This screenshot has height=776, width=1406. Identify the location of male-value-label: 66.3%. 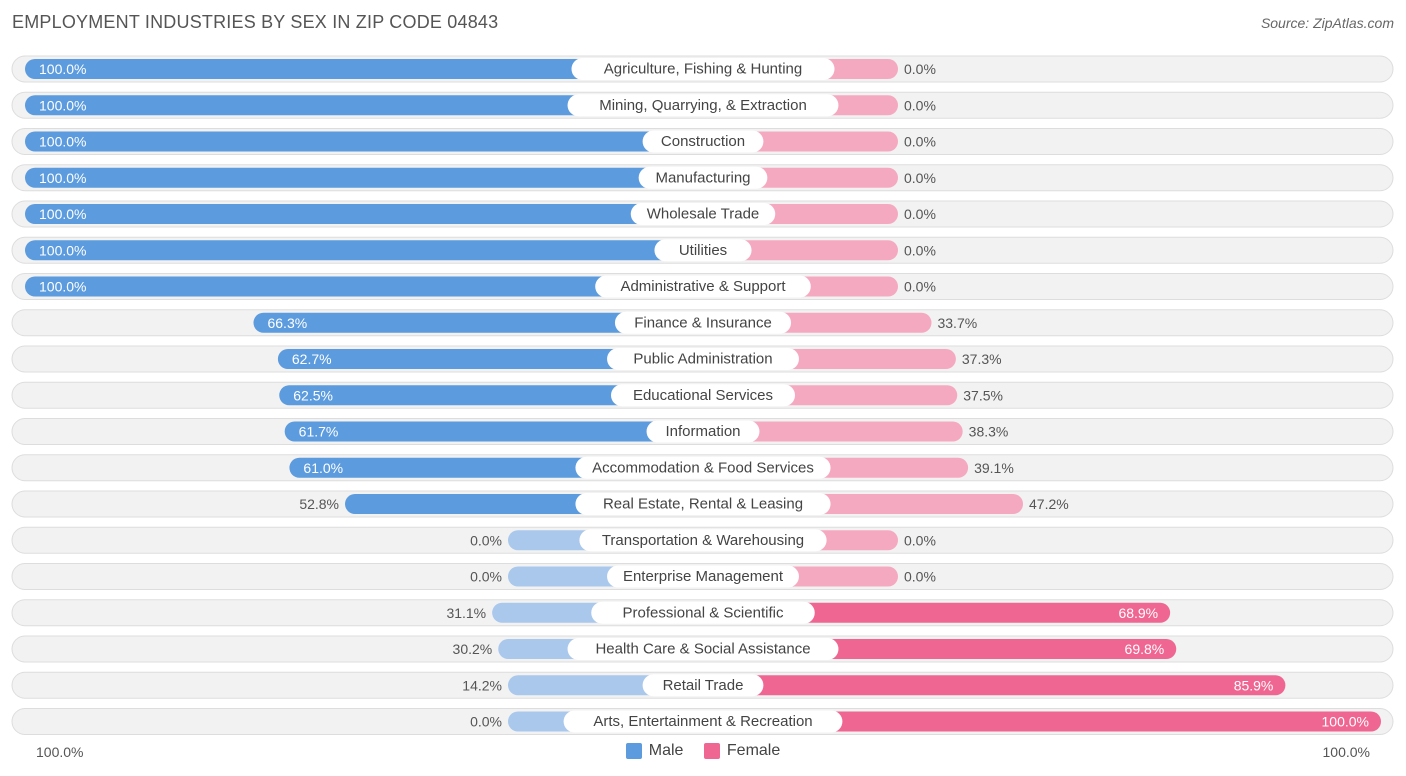
(287, 323).